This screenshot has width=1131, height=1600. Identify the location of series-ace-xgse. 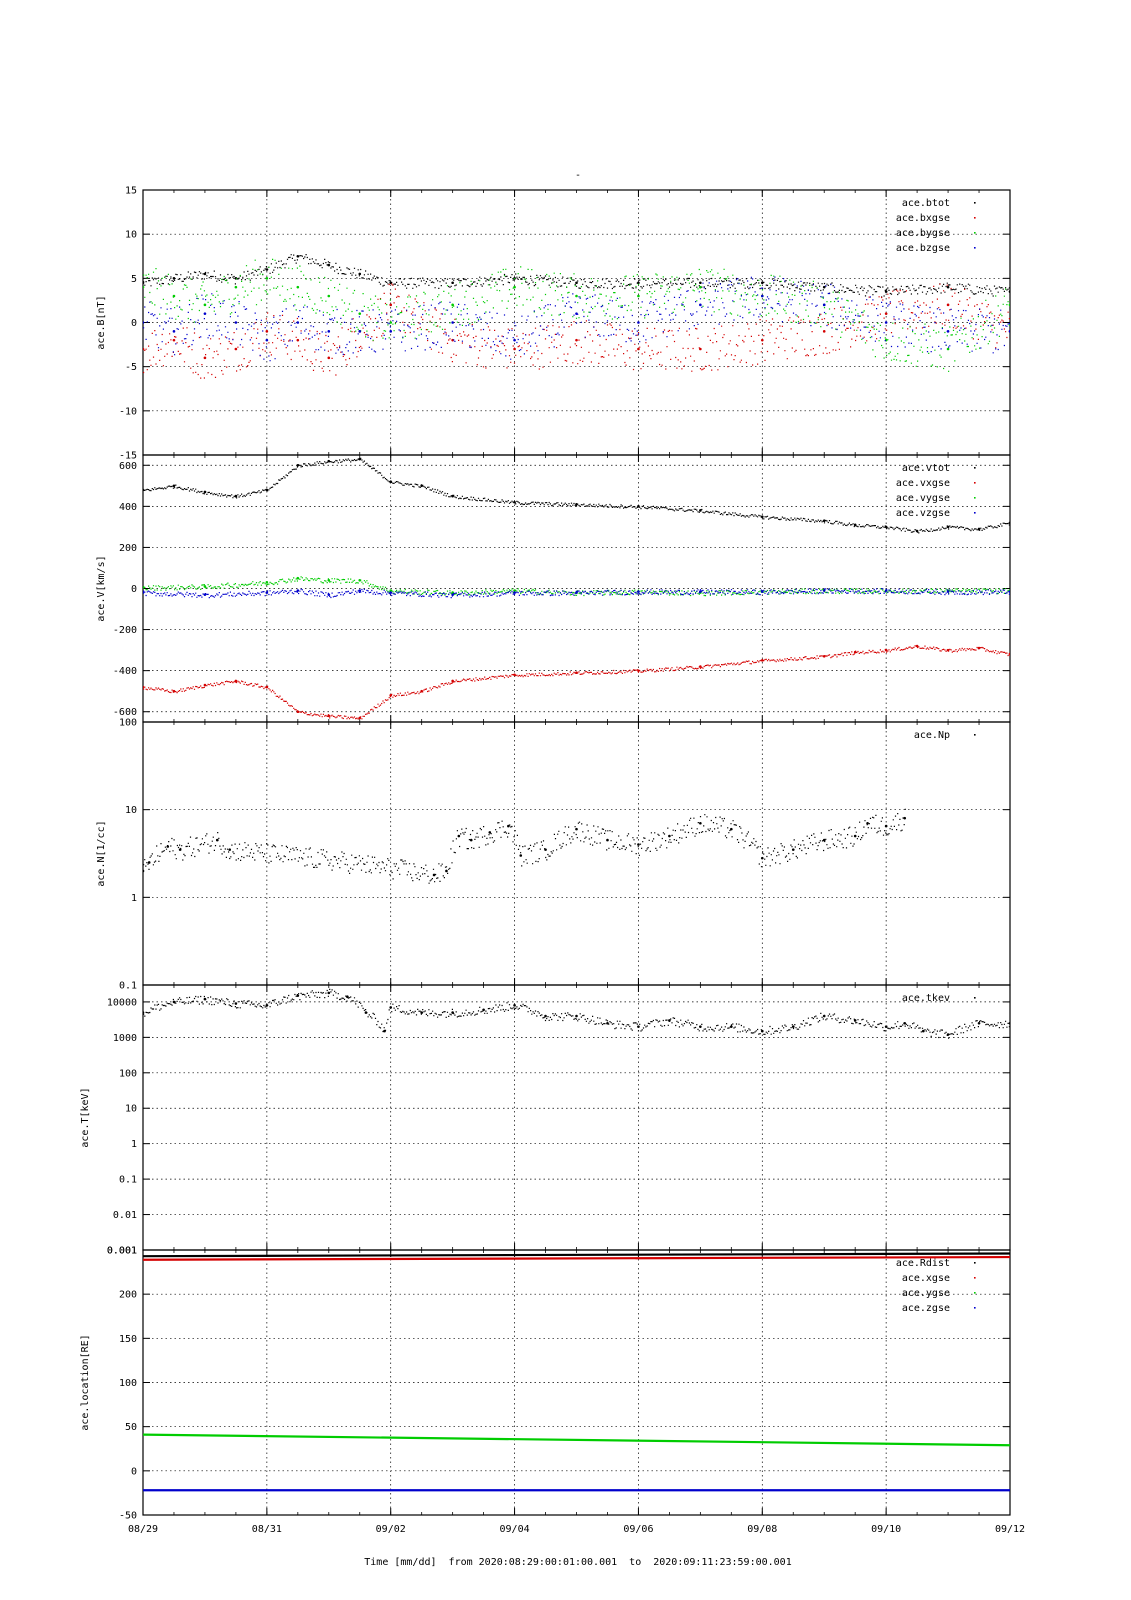
(576, 1258).